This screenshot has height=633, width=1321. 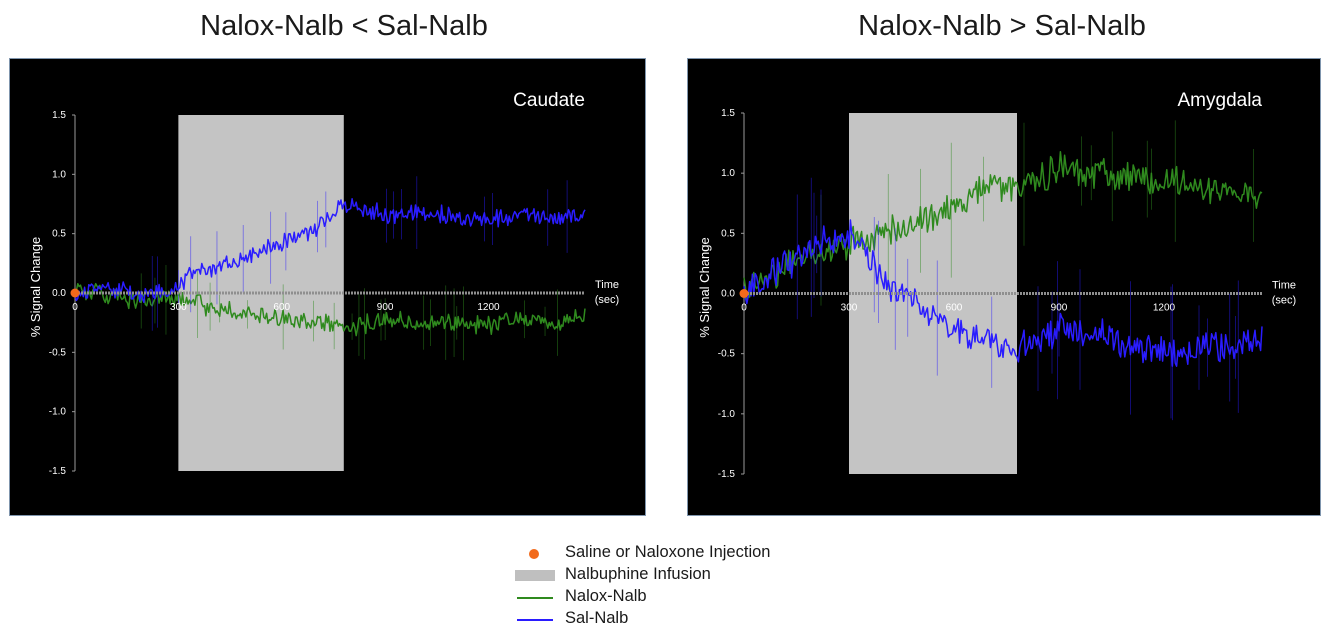 What do you see at coordinates (58, 471) in the screenshot?
I see `caudate-y-tick-label: -1.5` at bounding box center [58, 471].